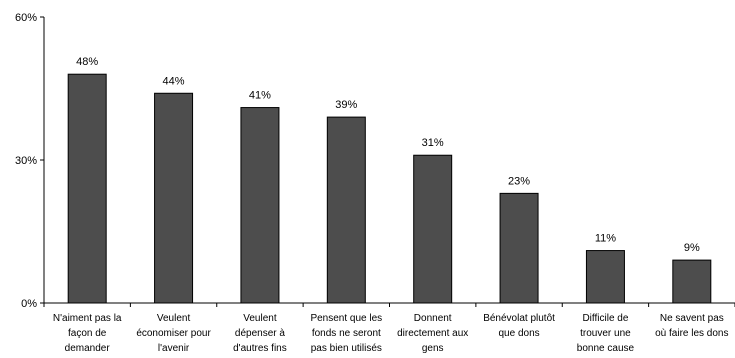 The image size is (735, 358). Describe the element at coordinates (26, 161) in the screenshot. I see `y-tick-label: 30%` at that location.